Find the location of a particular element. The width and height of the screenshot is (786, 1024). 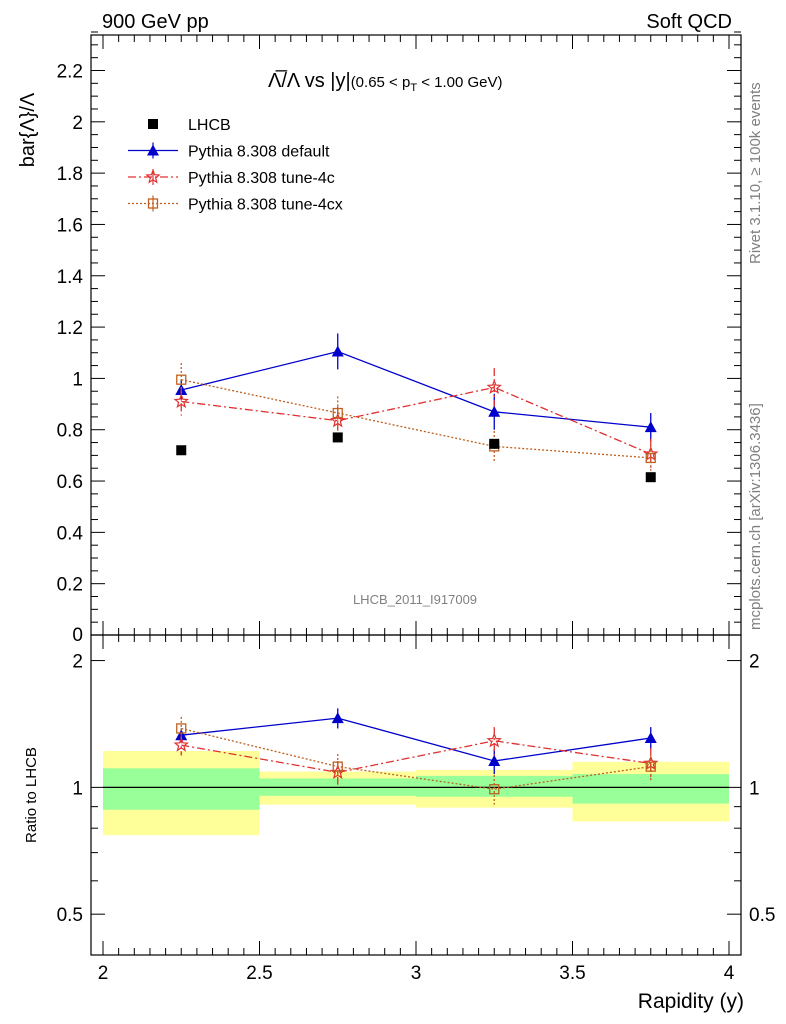

legend-label-pythia-8-308-tune-4cx: Pythia 8.308 tune-4cx is located at coordinates (265, 205).